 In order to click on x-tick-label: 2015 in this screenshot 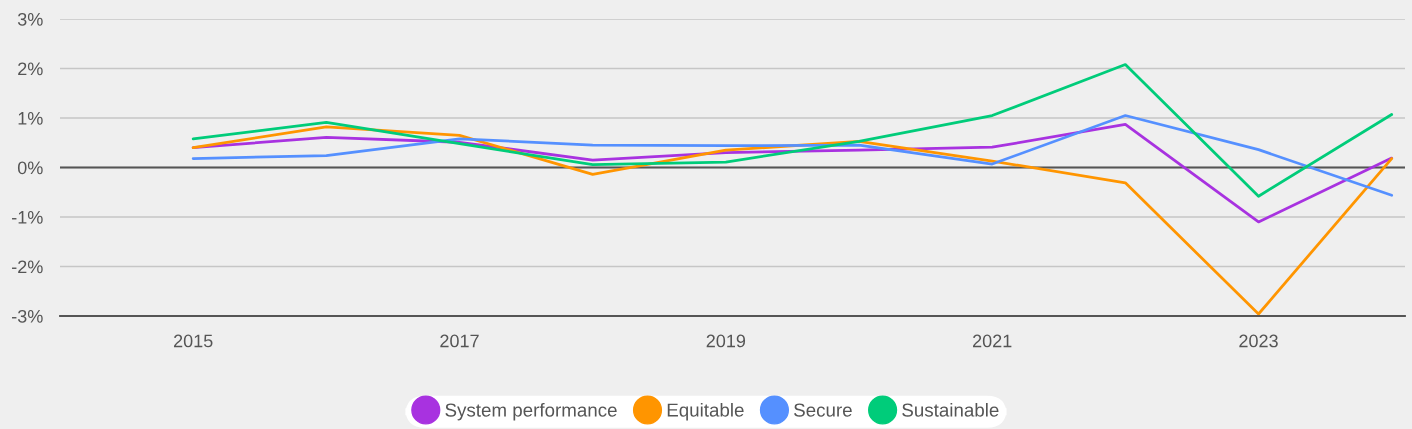, I will do `click(193, 341)`.